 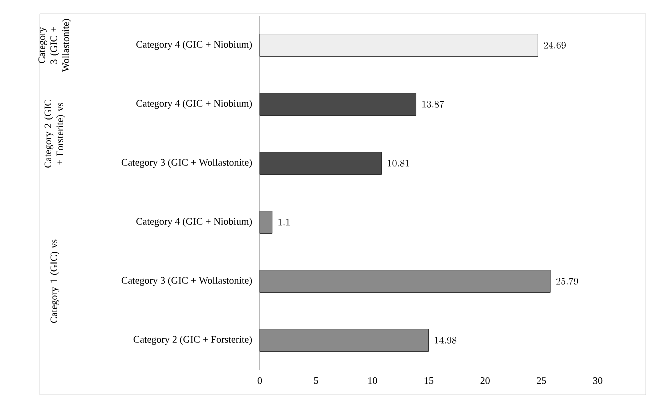 What do you see at coordinates (260, 381) in the screenshot?
I see `x-tick-label: 0` at bounding box center [260, 381].